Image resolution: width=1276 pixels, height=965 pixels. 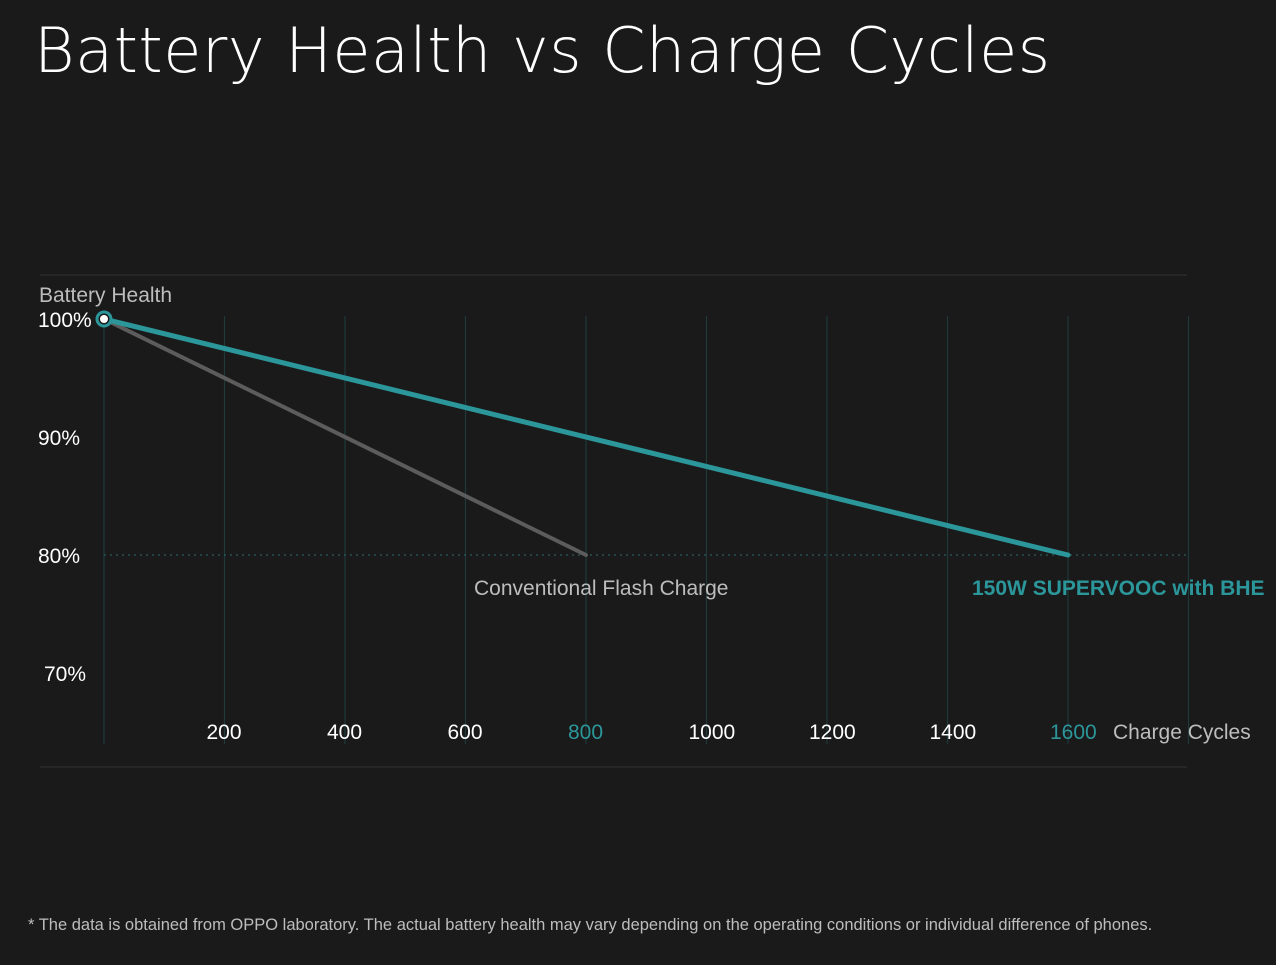 I want to click on x-tick-label: 1000, so click(x=712, y=732).